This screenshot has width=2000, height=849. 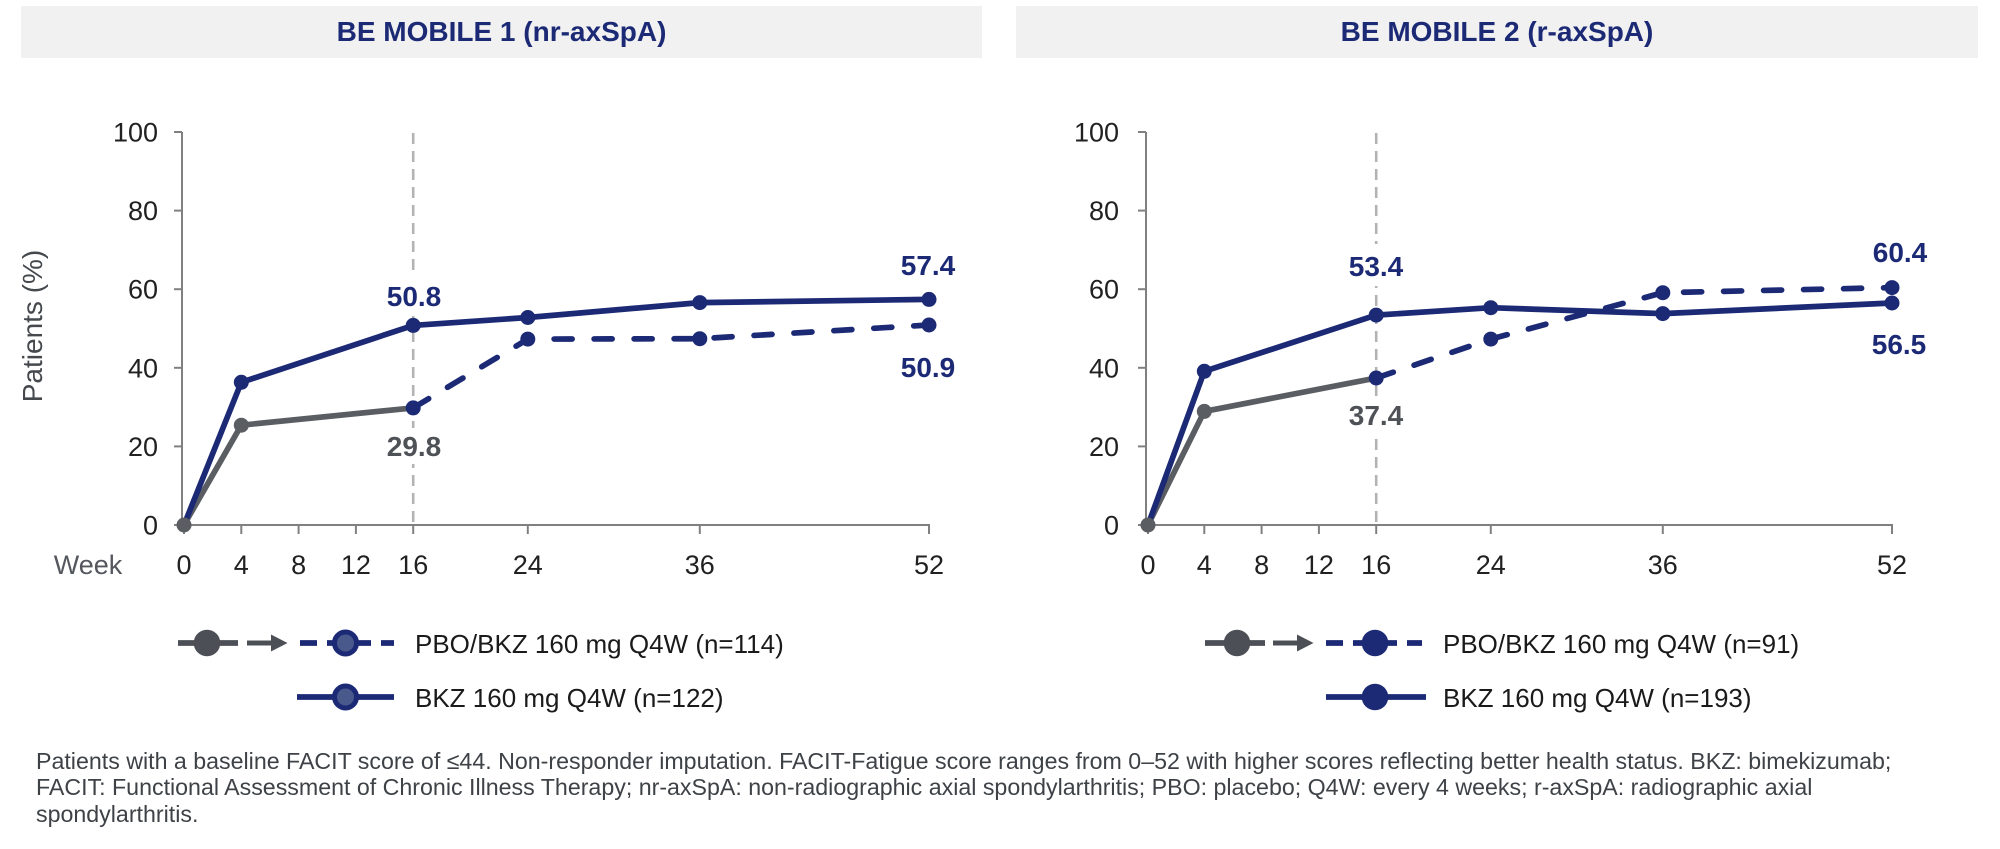 I want to click on svg-text: BKZ 160 mg Q4W (n=193), so click(x=1597, y=698).